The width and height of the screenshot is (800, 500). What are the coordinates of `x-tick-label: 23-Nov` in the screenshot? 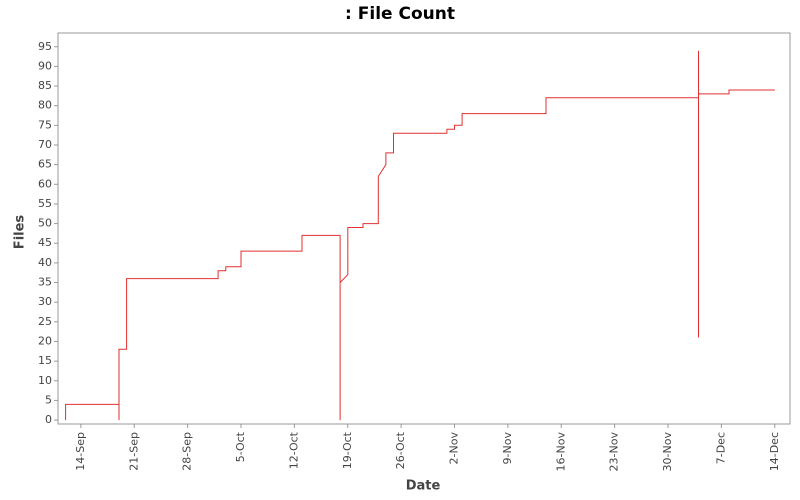 It's located at (614, 452).